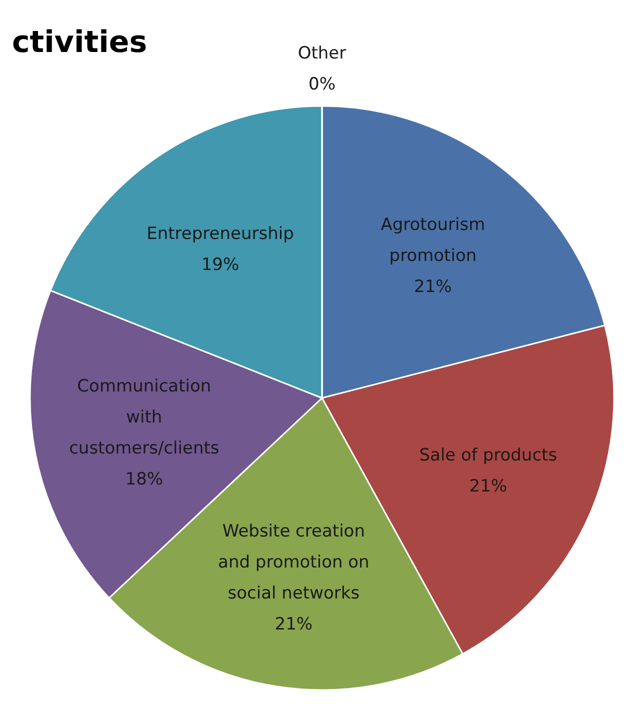  I want to click on data-label: 18%, so click(144, 479).